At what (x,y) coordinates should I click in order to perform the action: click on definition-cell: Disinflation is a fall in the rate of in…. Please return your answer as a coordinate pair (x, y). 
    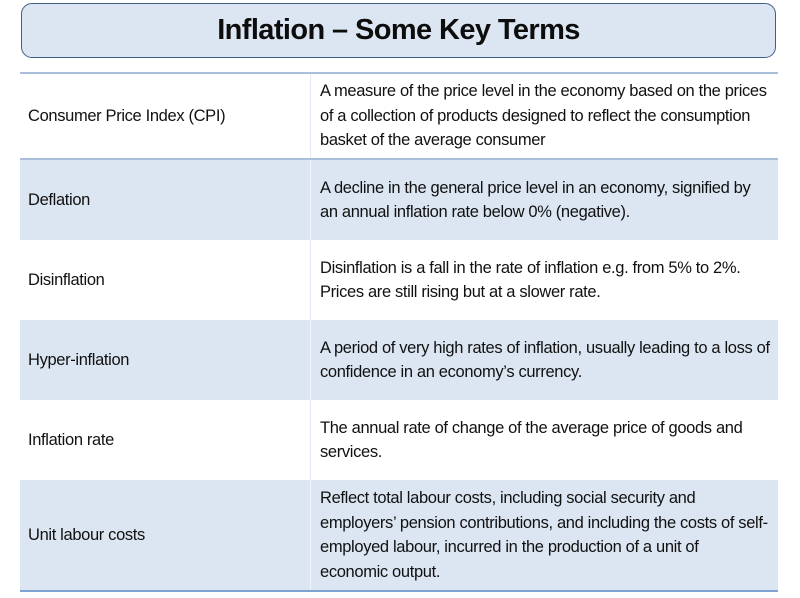
    Looking at the image, I should click on (544, 280).